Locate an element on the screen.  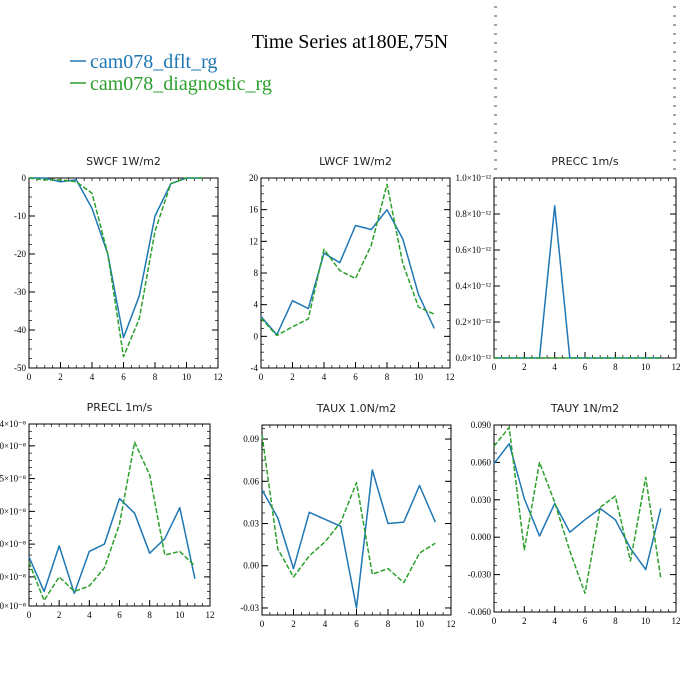
y-tick-label: 0.030 is located at coordinates (481, 500).